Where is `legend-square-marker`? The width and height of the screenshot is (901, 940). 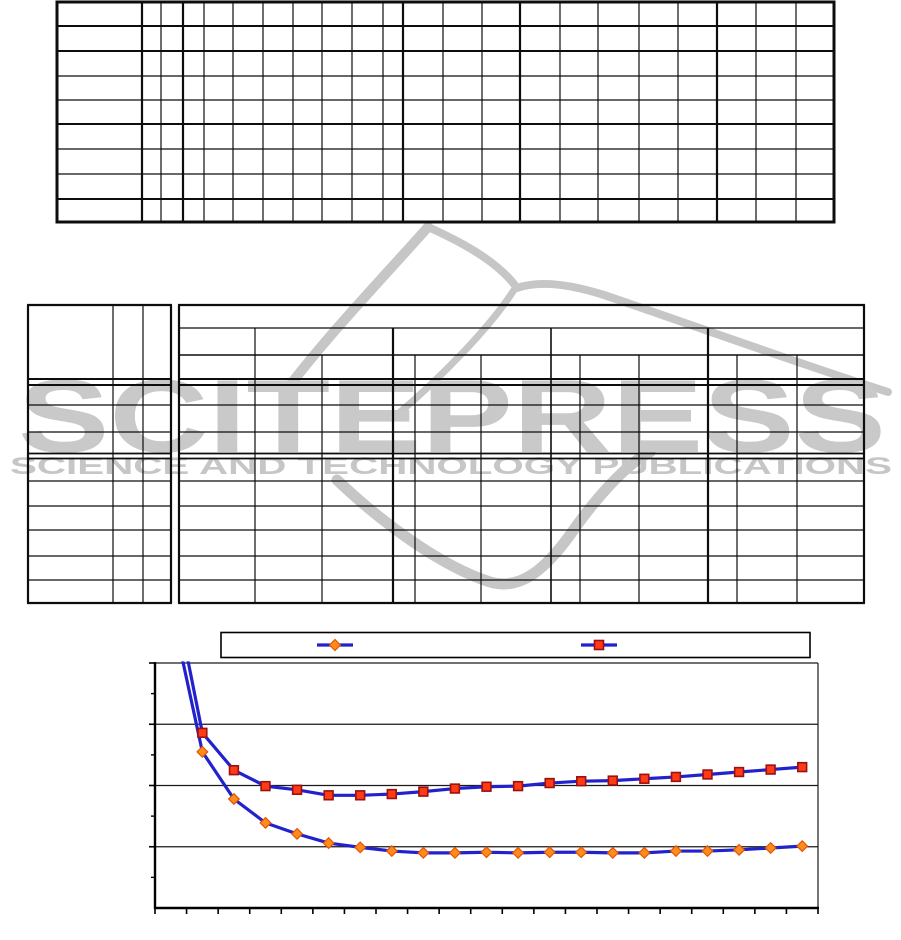
legend-square-marker is located at coordinates (599, 645).